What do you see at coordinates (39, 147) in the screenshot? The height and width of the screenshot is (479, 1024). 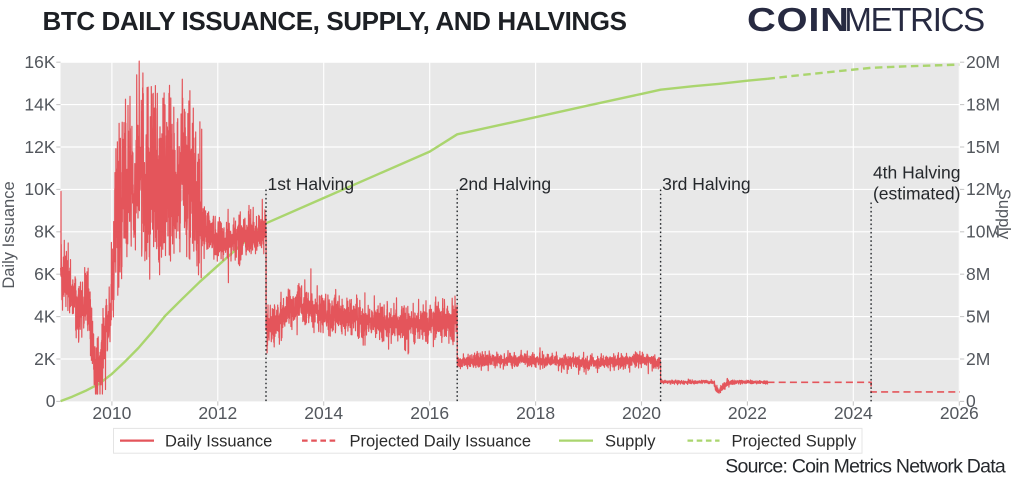 I see `svg-text: 12K` at bounding box center [39, 147].